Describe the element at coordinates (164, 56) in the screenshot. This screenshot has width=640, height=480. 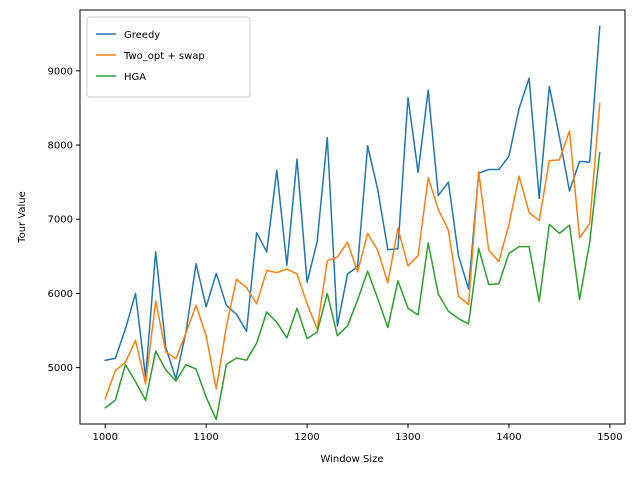
I see `legend-label: Two_opt + swap` at that location.